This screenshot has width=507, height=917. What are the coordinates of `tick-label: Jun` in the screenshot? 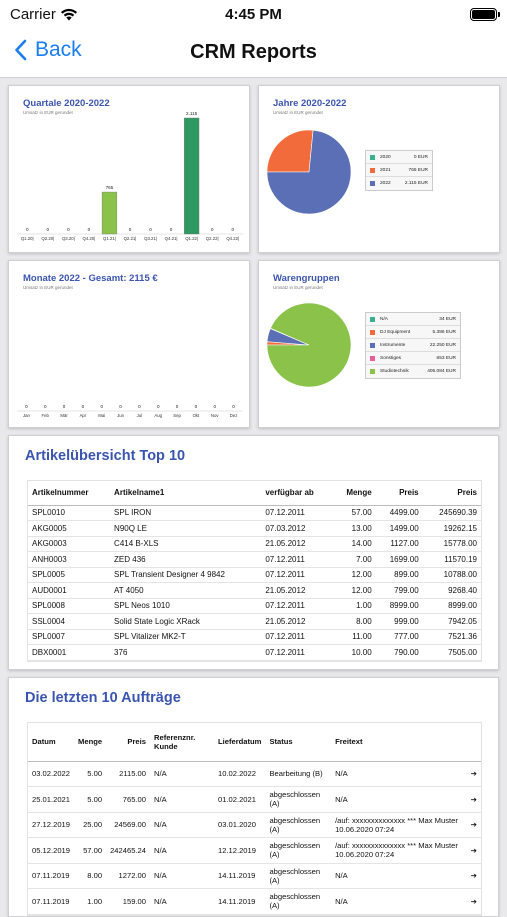 It's located at (121, 415).